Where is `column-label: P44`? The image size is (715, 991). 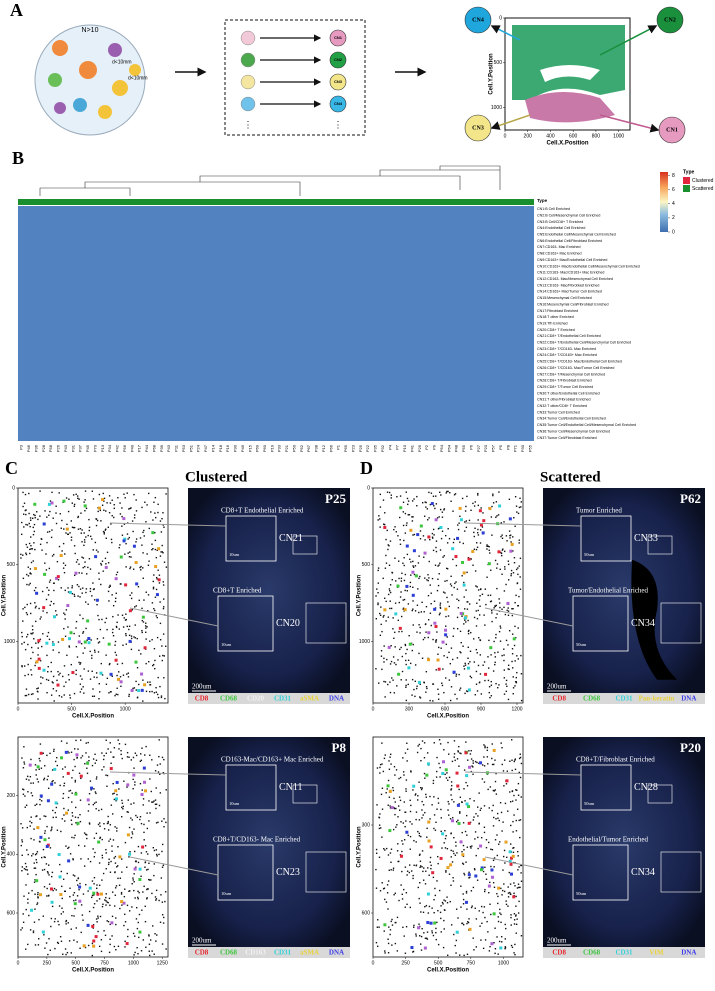
column-label: P44 is located at coordinates (146, 448).